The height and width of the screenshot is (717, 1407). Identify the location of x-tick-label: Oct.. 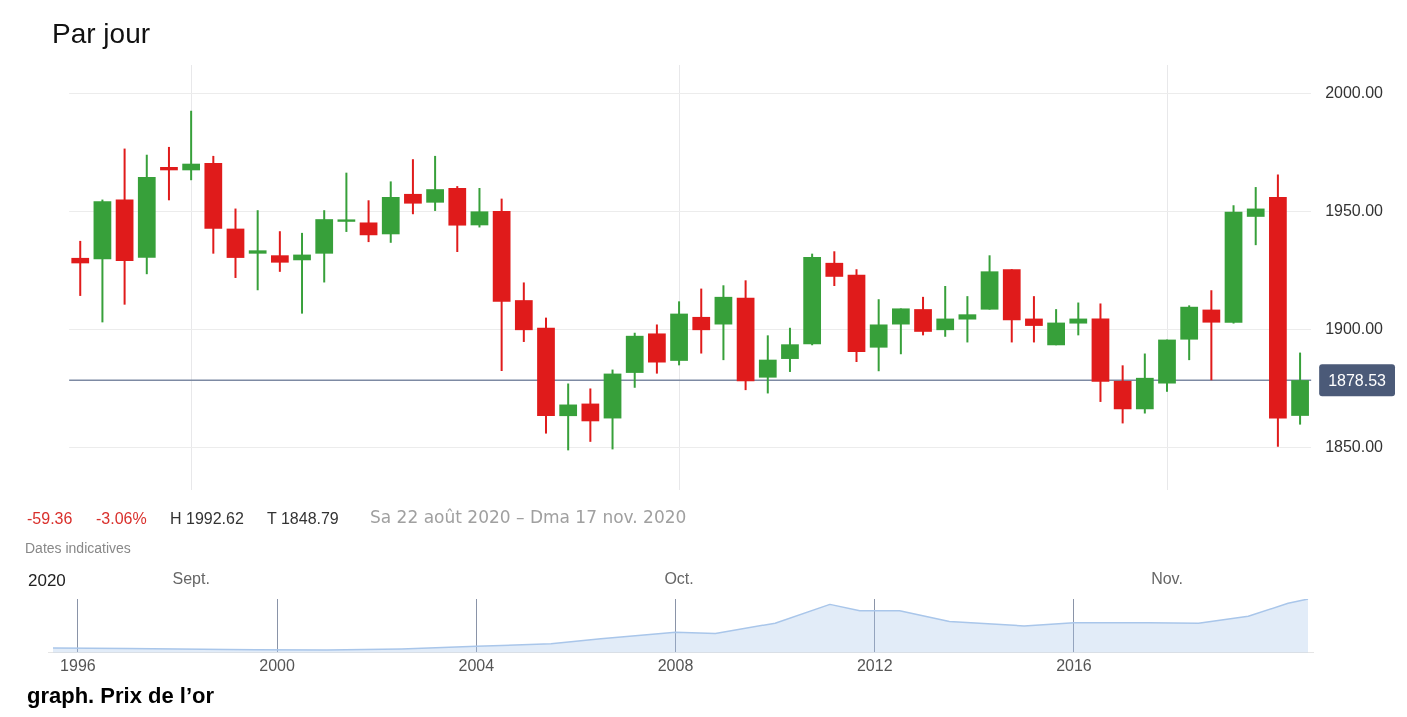
(679, 579).